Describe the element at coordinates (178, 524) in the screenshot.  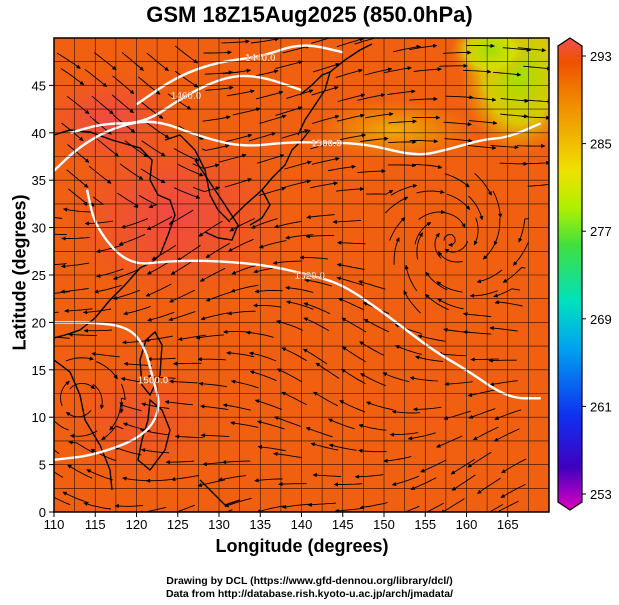
I see `x-tick-label: 125` at that location.